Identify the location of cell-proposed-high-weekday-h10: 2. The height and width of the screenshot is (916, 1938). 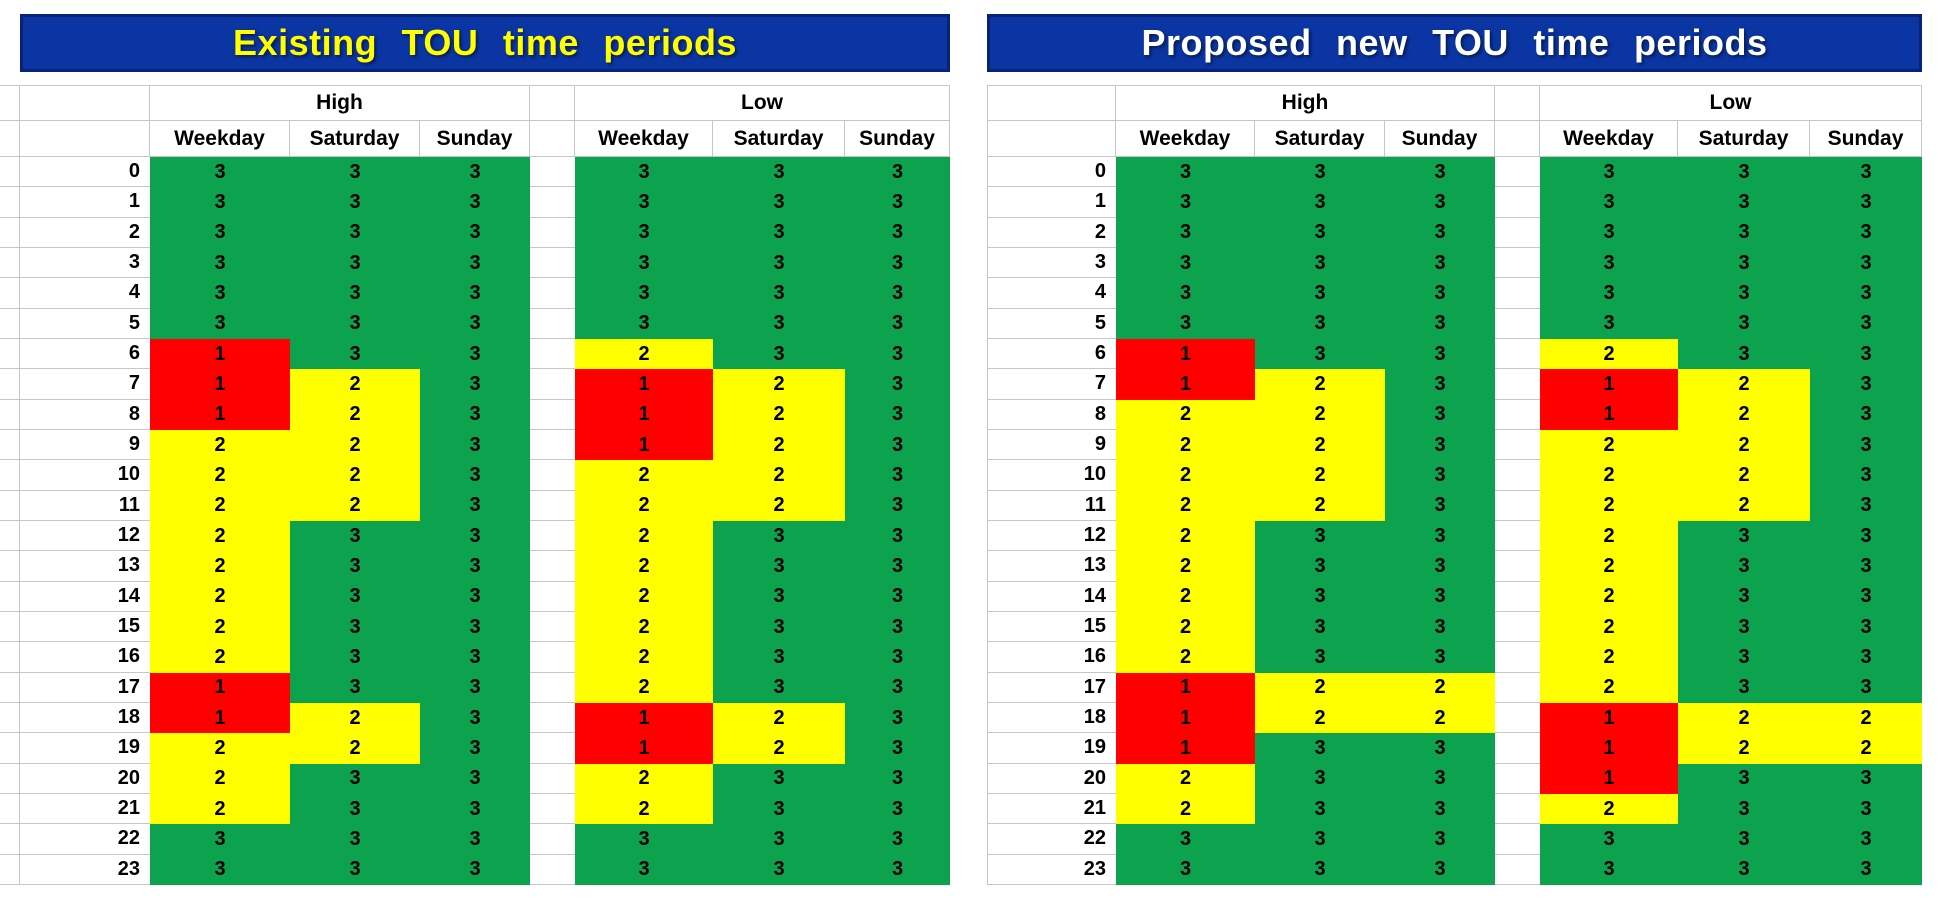
(1185, 475).